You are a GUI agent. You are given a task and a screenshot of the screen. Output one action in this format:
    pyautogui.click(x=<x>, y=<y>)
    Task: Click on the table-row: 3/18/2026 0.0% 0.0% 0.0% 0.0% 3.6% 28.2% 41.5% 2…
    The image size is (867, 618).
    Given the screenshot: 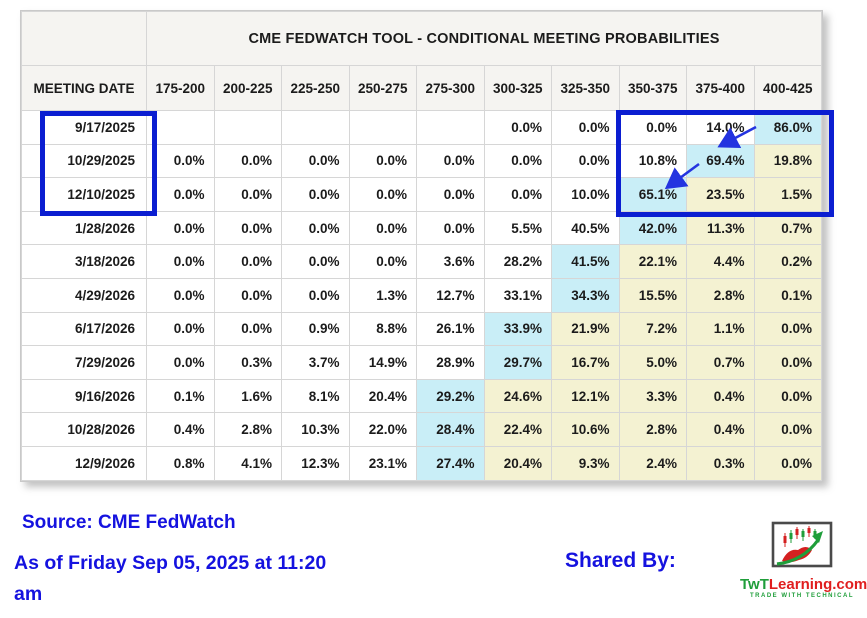 What is the action you would take?
    pyautogui.click(x=422, y=261)
    